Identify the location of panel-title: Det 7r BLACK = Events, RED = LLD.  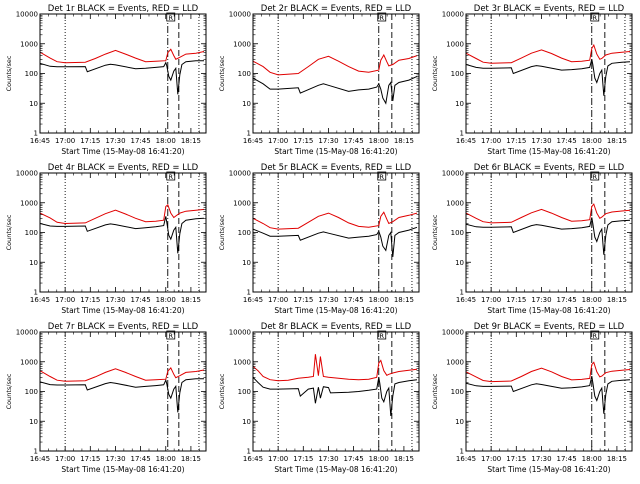
(123, 327).